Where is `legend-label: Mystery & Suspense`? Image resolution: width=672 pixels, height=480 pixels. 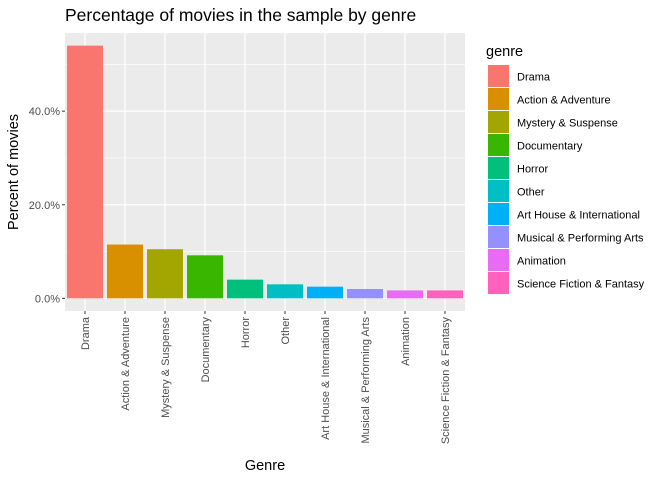 legend-label: Mystery & Suspense is located at coordinates (567, 124).